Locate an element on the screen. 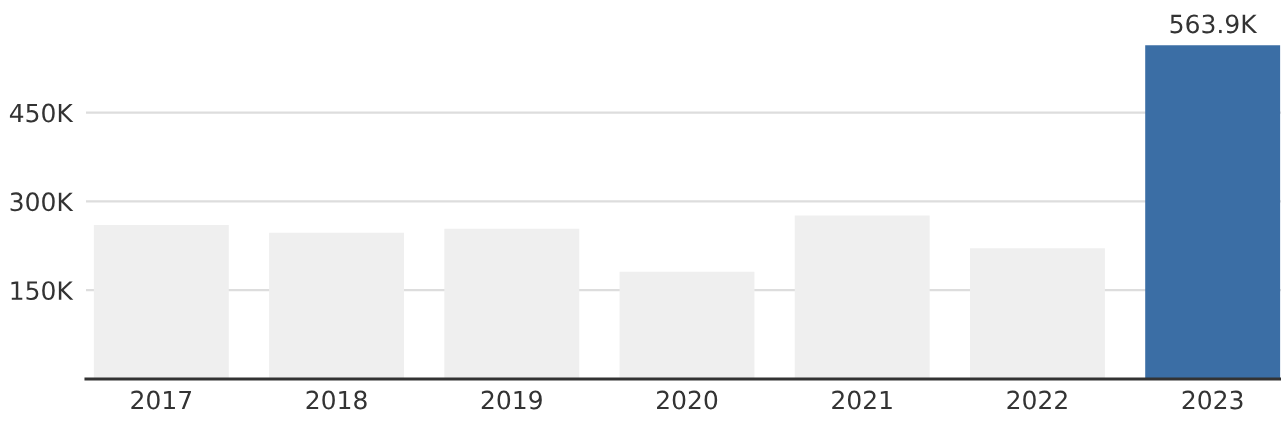 This screenshot has height=422, width=1281. y-tick-label: 450K is located at coordinates (41, 113).